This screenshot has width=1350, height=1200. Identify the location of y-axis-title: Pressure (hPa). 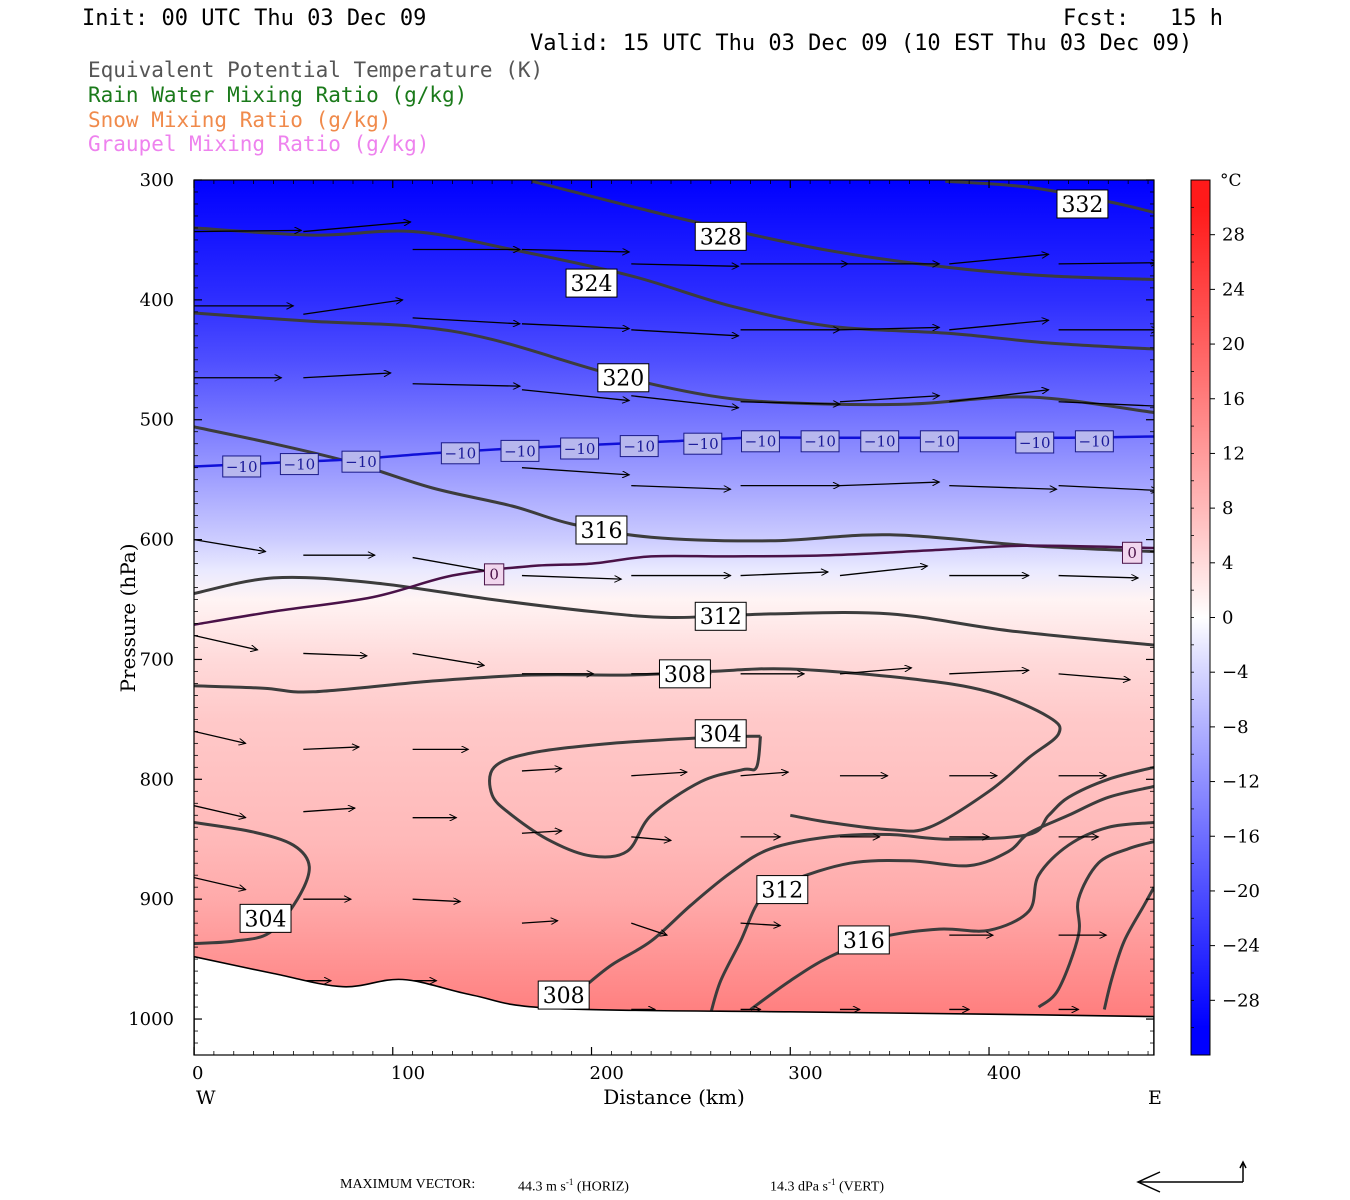
(128, 618).